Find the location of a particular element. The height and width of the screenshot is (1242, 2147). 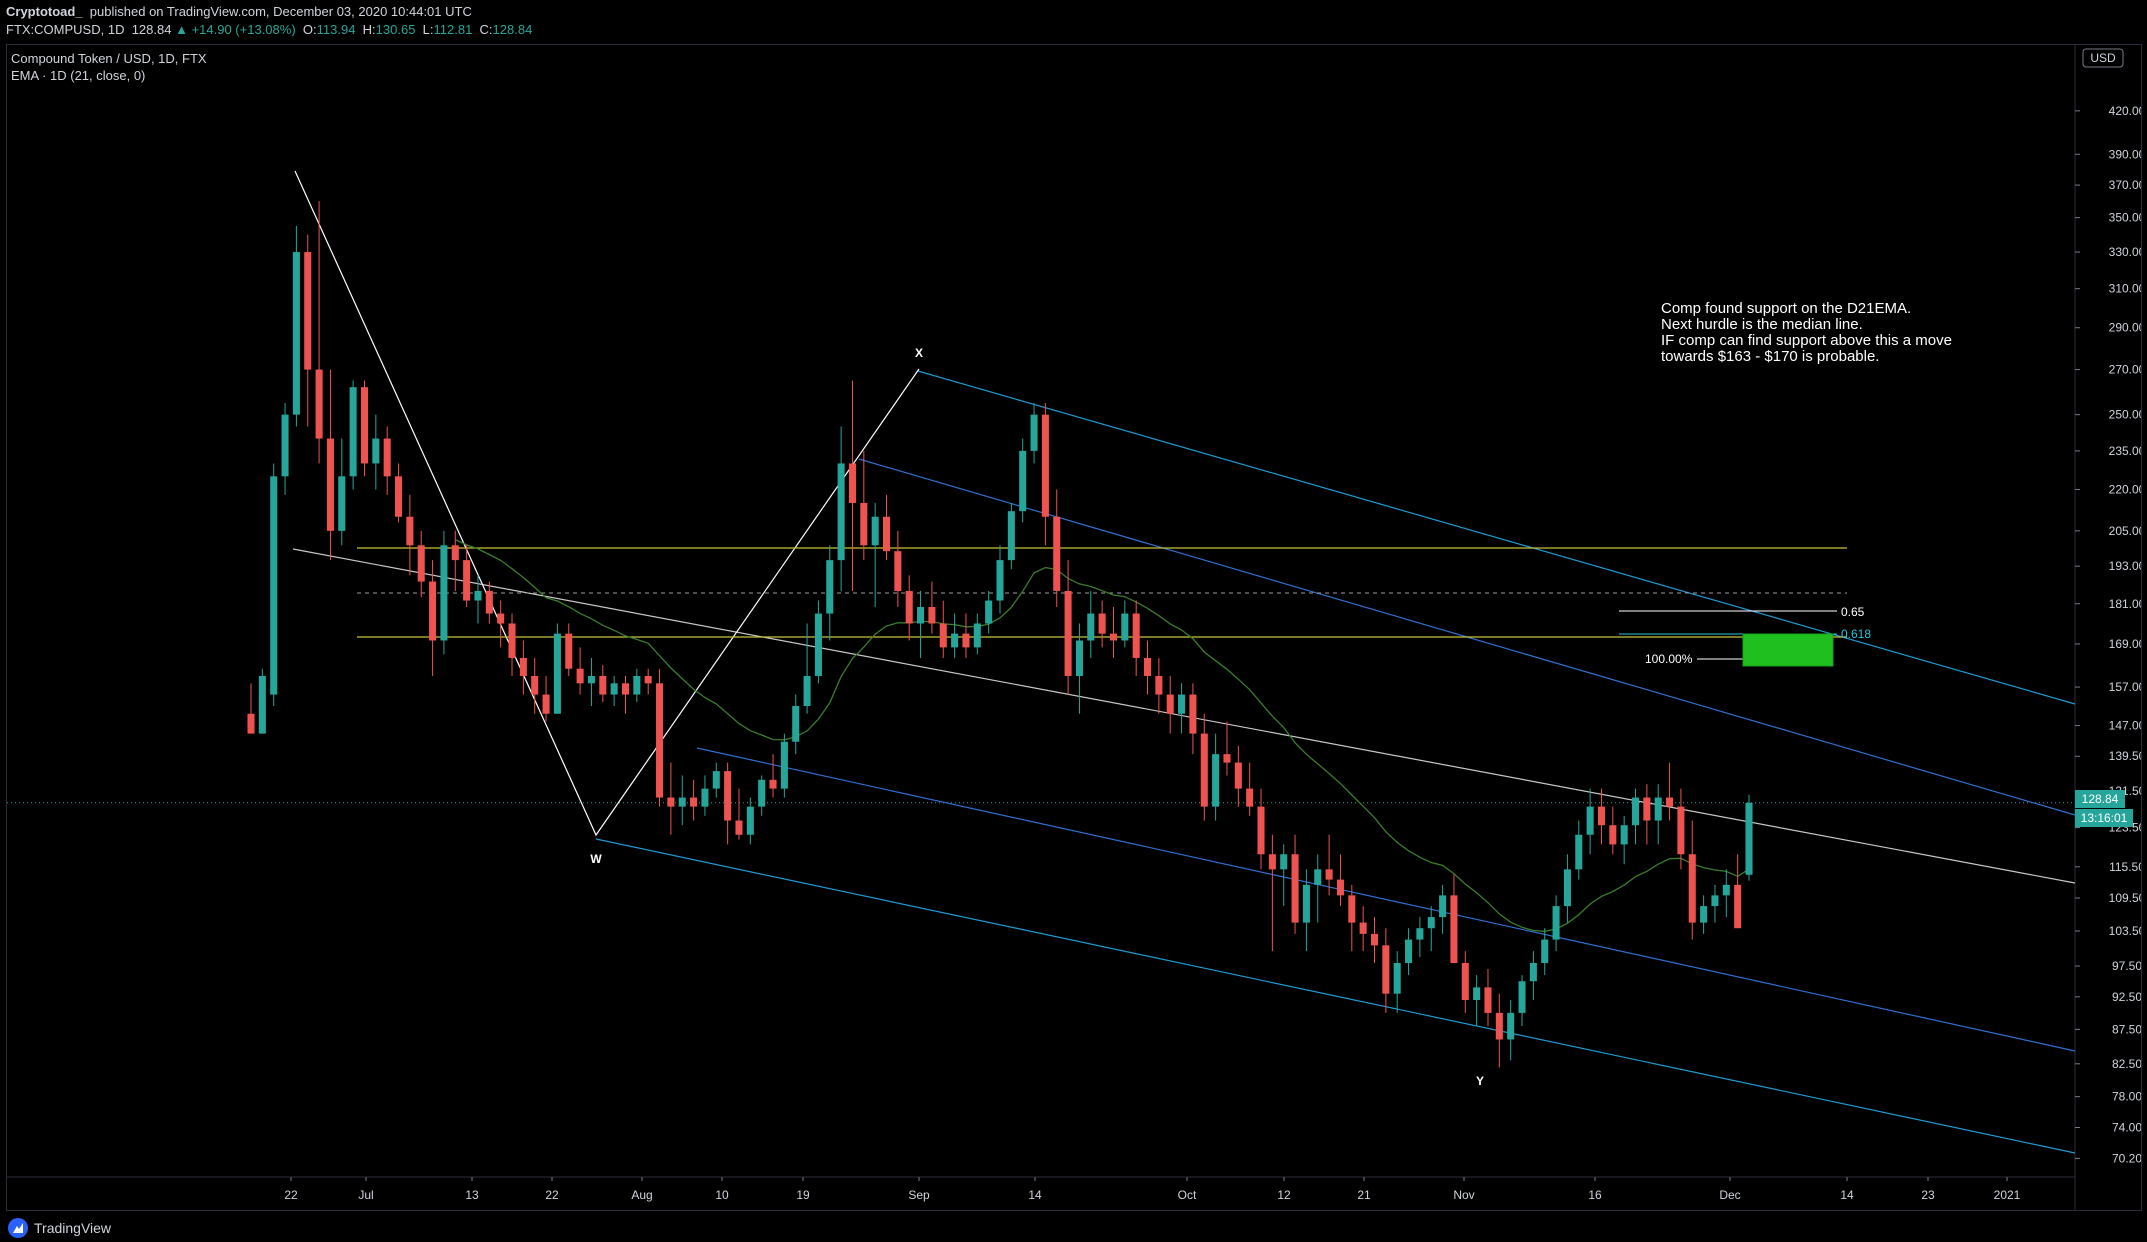

time-tick-label: 21 is located at coordinates (1364, 1195).